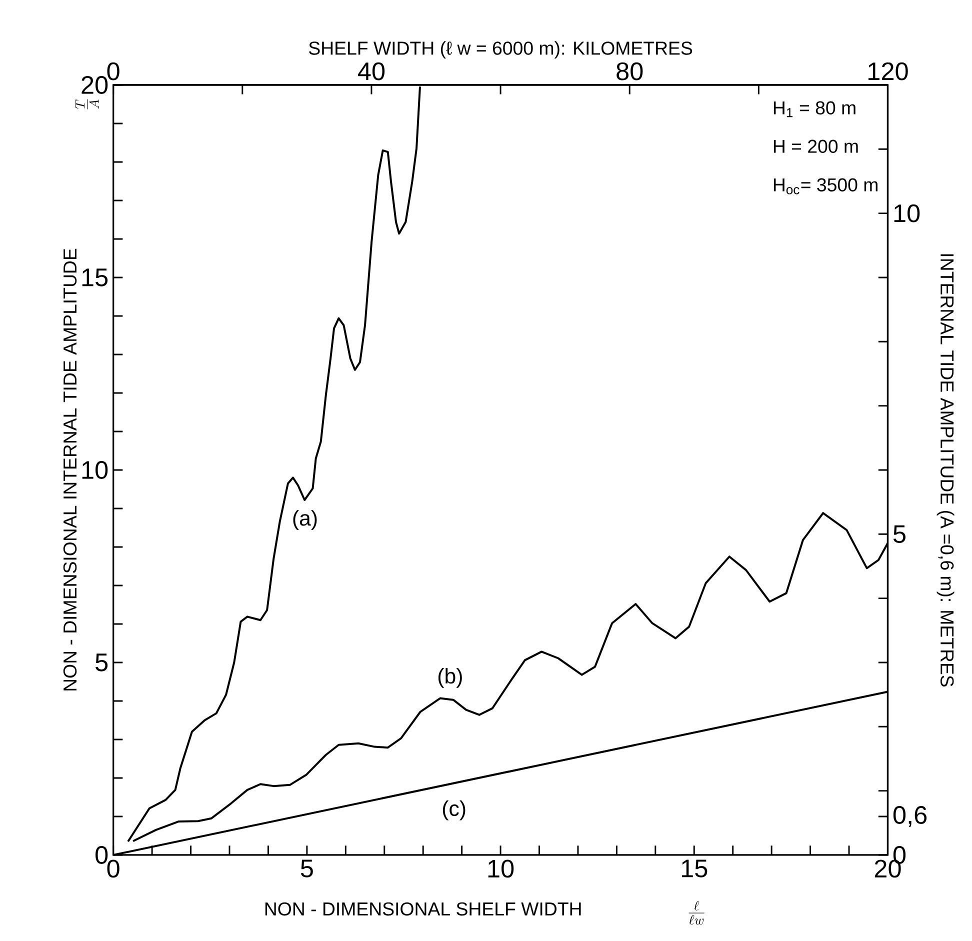 The width and height of the screenshot is (972, 941). What do you see at coordinates (910, 816) in the screenshot?
I see `y2-tick-label: 0,6` at bounding box center [910, 816].